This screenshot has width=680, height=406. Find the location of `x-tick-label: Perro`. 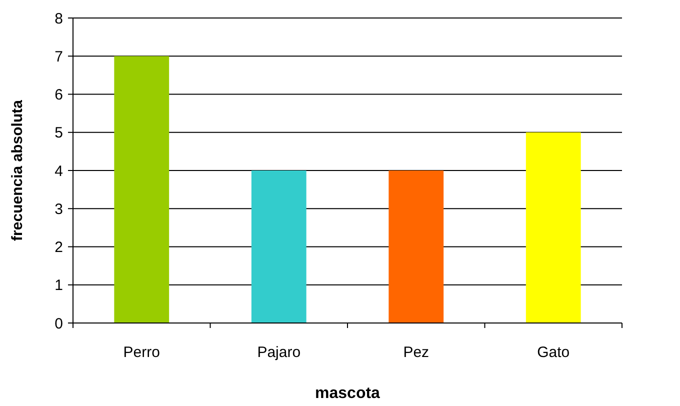

x-tick-label: Perro is located at coordinates (141, 352).